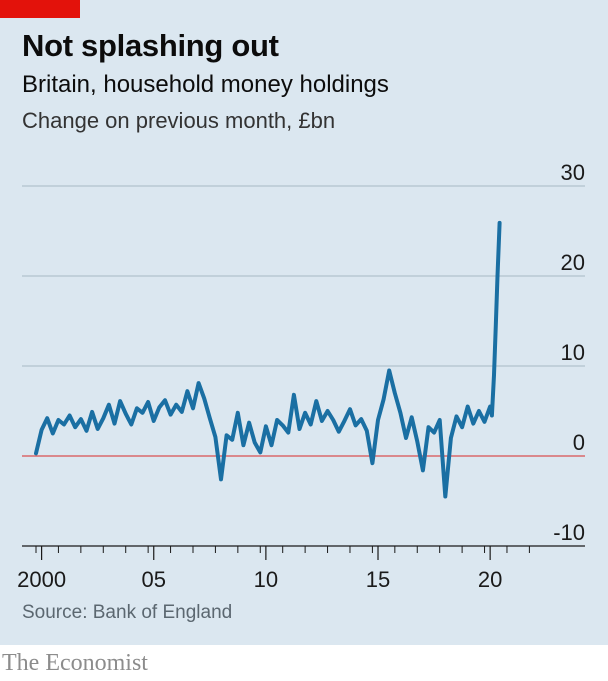  What do you see at coordinates (573, 262) in the screenshot?
I see `y-tick-label: 20` at bounding box center [573, 262].